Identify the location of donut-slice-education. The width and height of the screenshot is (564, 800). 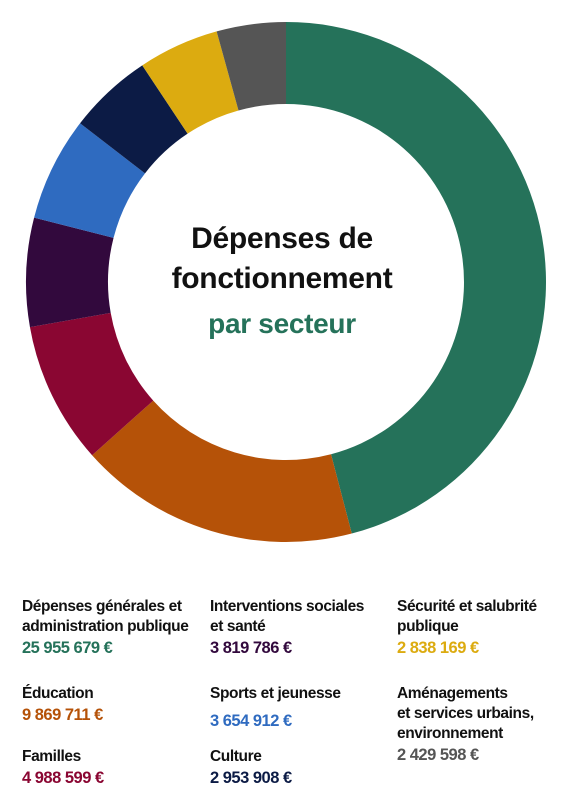
(222, 471).